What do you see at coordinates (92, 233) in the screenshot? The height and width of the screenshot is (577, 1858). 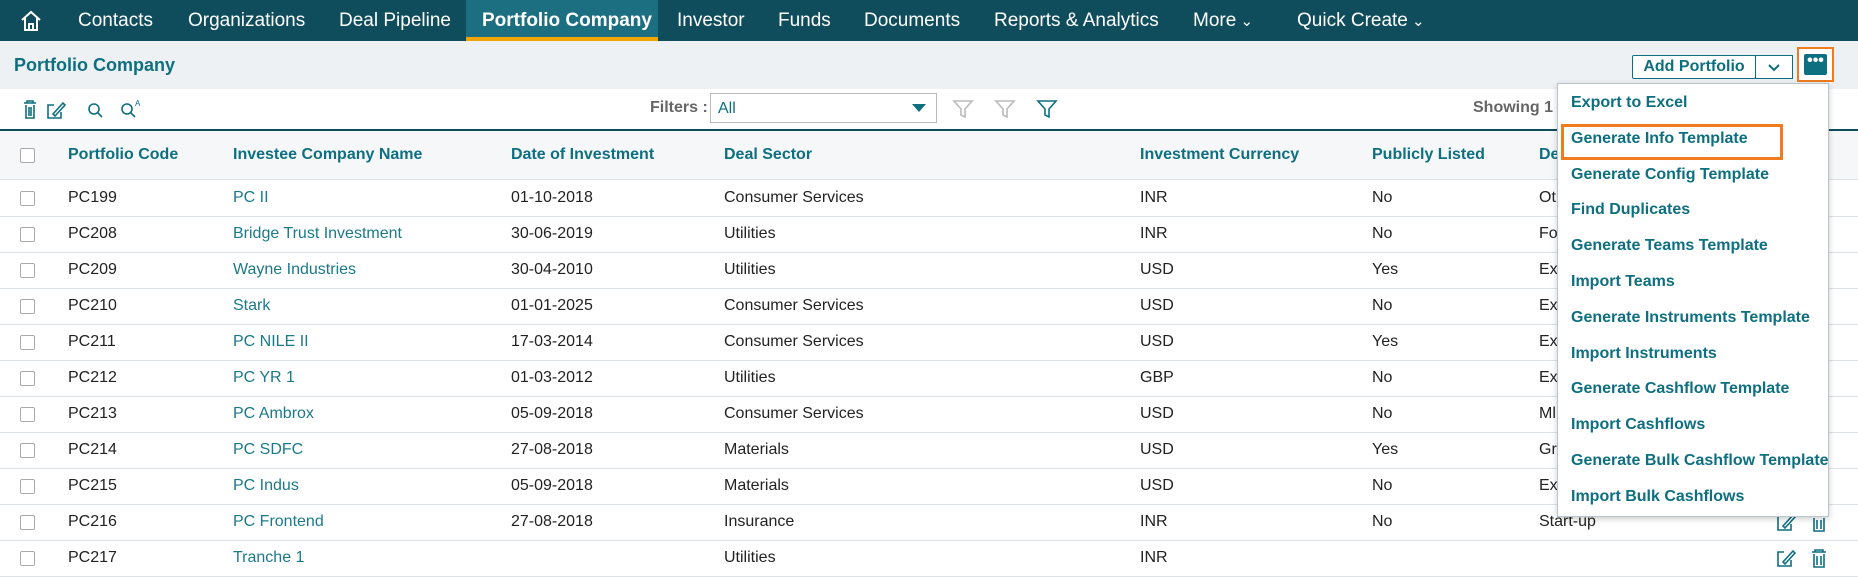 I see `cell: PC208` at bounding box center [92, 233].